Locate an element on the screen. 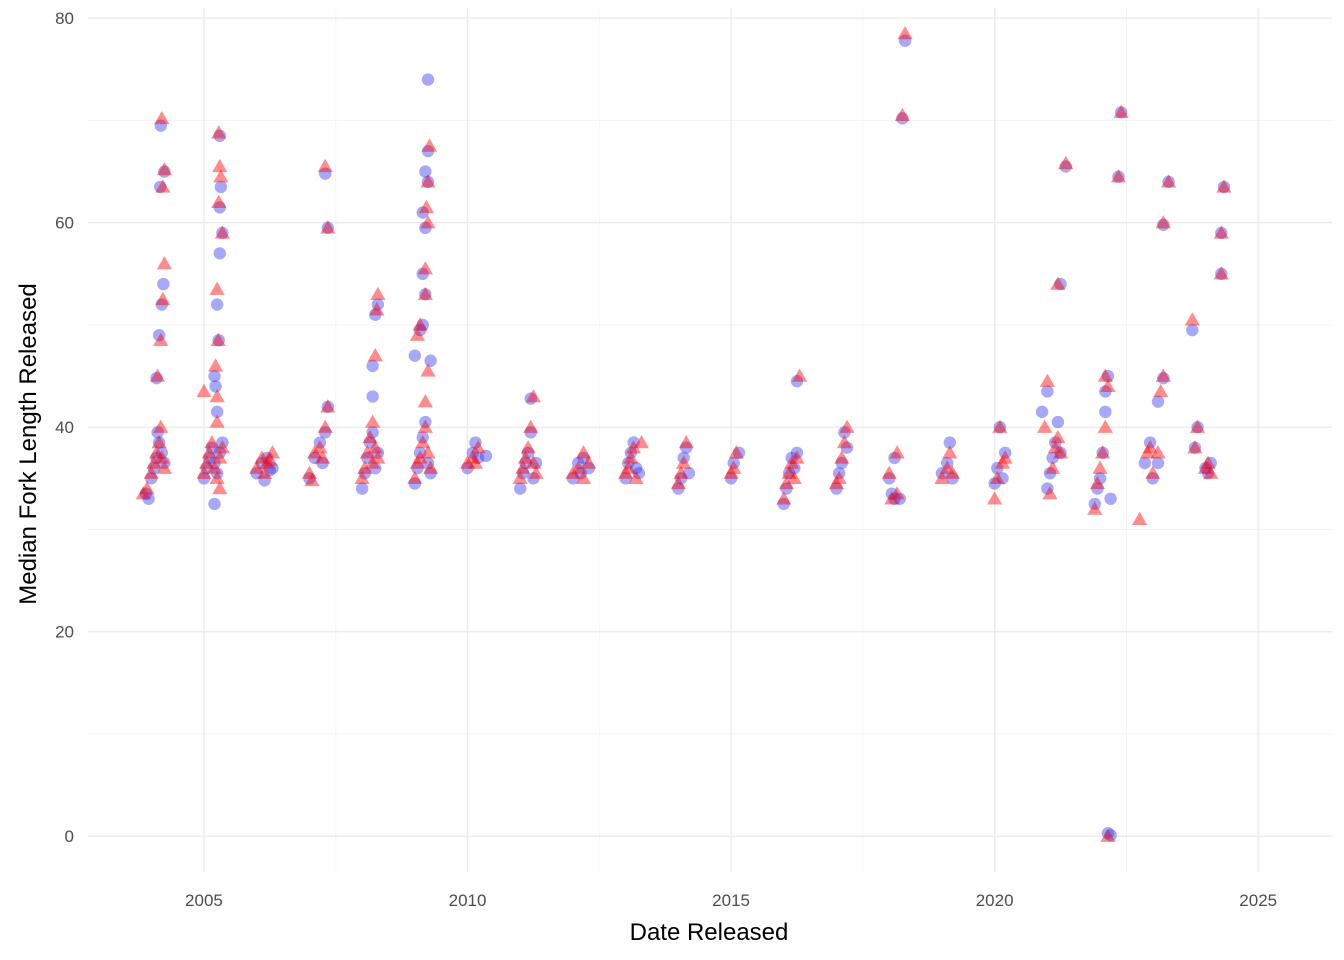  y-tick-label: 40 is located at coordinates (64, 427).